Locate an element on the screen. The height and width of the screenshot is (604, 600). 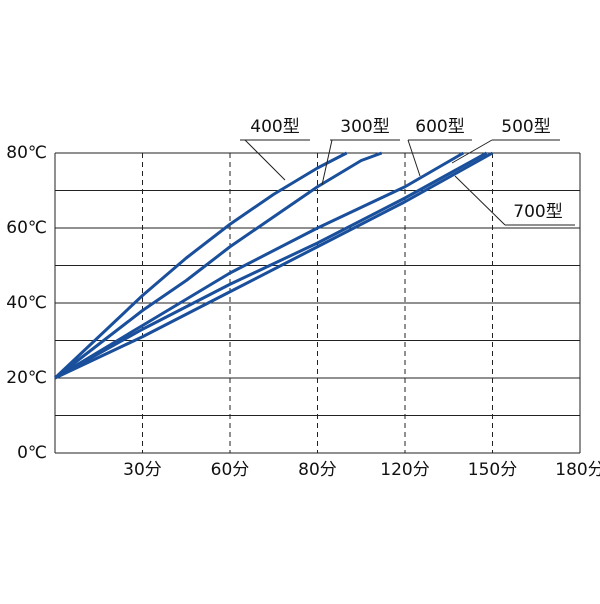
series-label: 700型 is located at coordinates (537, 212).